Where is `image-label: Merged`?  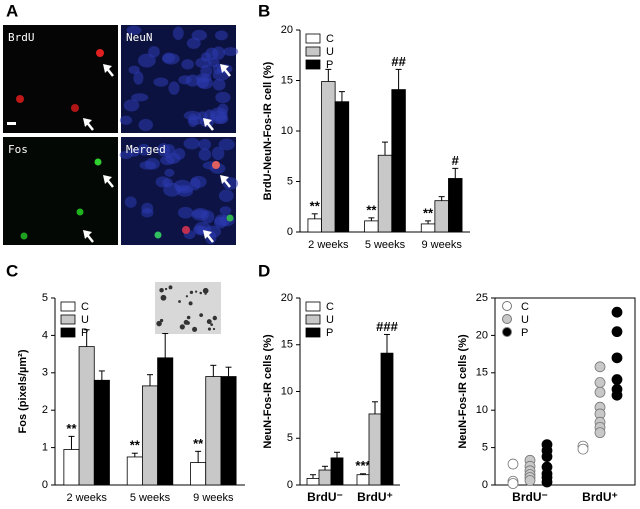
image-label: Merged is located at coordinates (146, 149).